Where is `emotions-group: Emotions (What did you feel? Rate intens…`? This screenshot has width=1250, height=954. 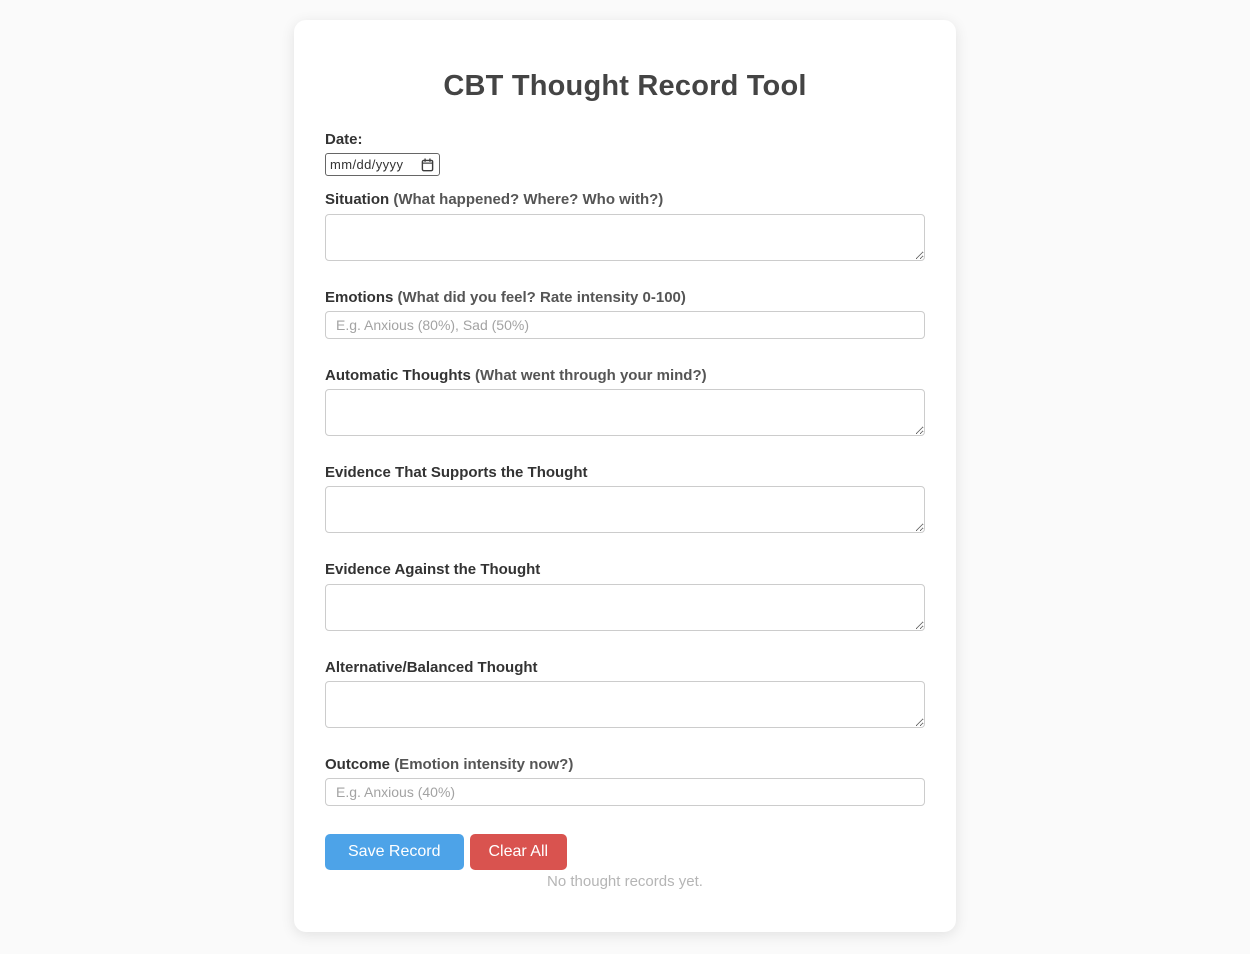 emotions-group: Emotions (What did you feel? Rate intens… is located at coordinates (625, 314).